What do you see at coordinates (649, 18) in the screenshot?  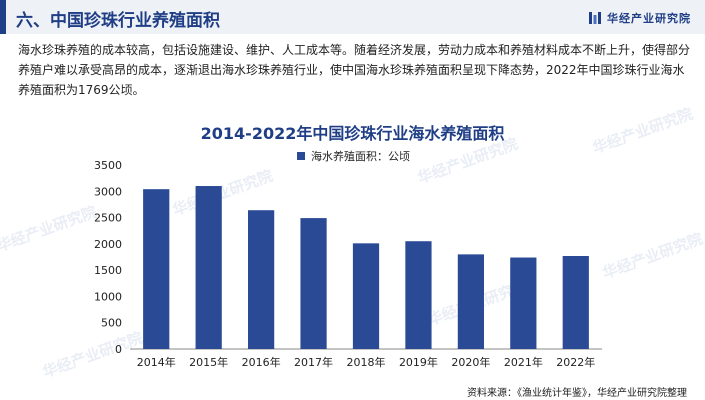 I see `brand-name: 华经产业研究院` at bounding box center [649, 18].